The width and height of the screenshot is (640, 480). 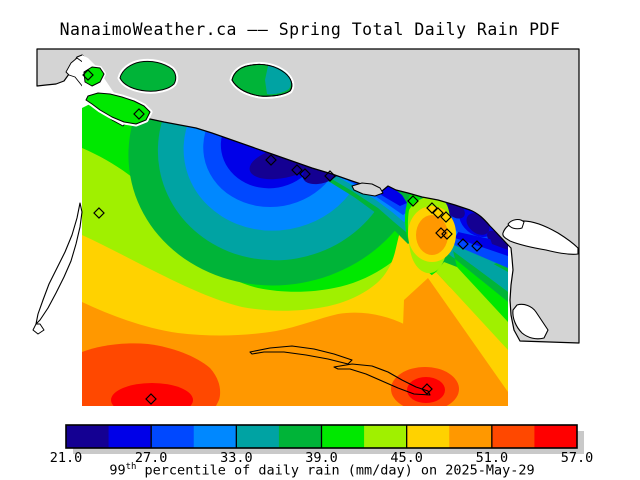 What do you see at coordinates (117, 470) in the screenshot?
I see `caption-number: 99` at bounding box center [117, 470].